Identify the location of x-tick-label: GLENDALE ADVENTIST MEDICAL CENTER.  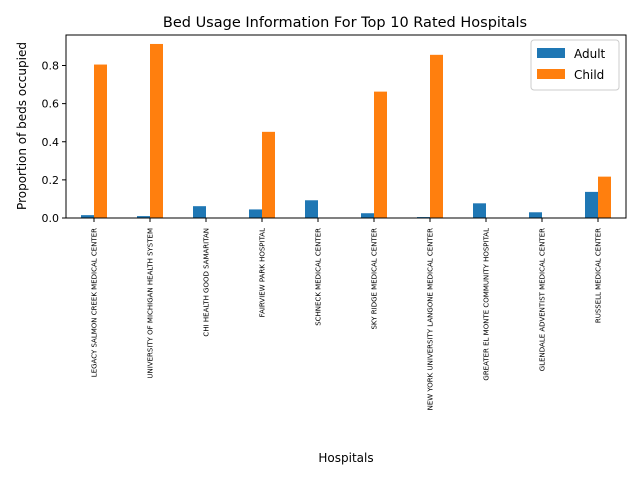
(543, 299).